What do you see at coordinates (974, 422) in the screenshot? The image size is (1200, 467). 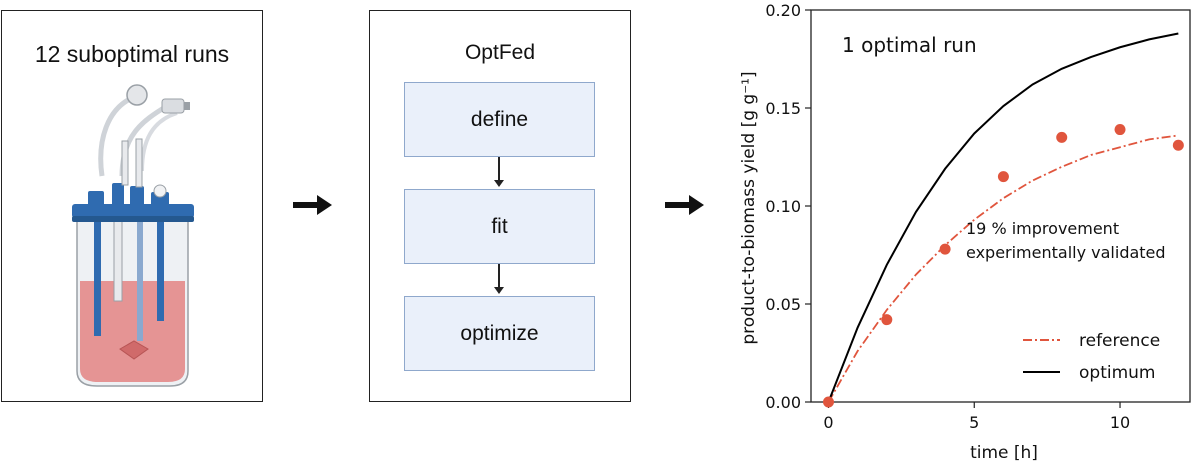 I see `x-tick-label: 5` at bounding box center [974, 422].